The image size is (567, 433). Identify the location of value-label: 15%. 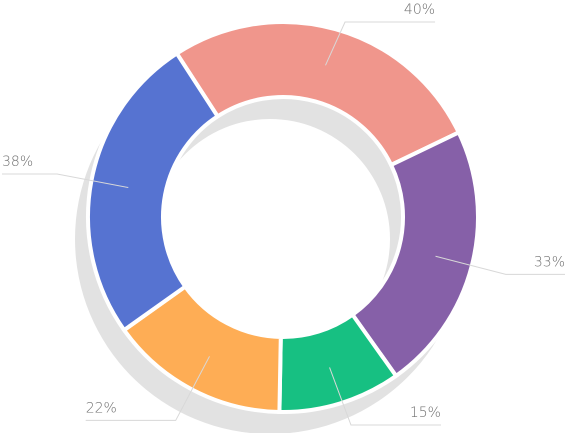
(425, 413).